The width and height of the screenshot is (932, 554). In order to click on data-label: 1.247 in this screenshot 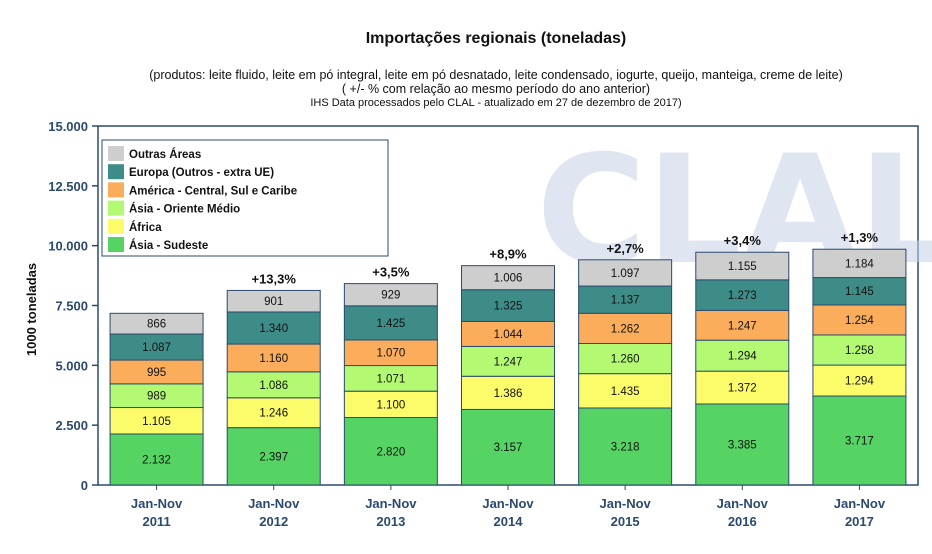, I will do `click(508, 362)`.